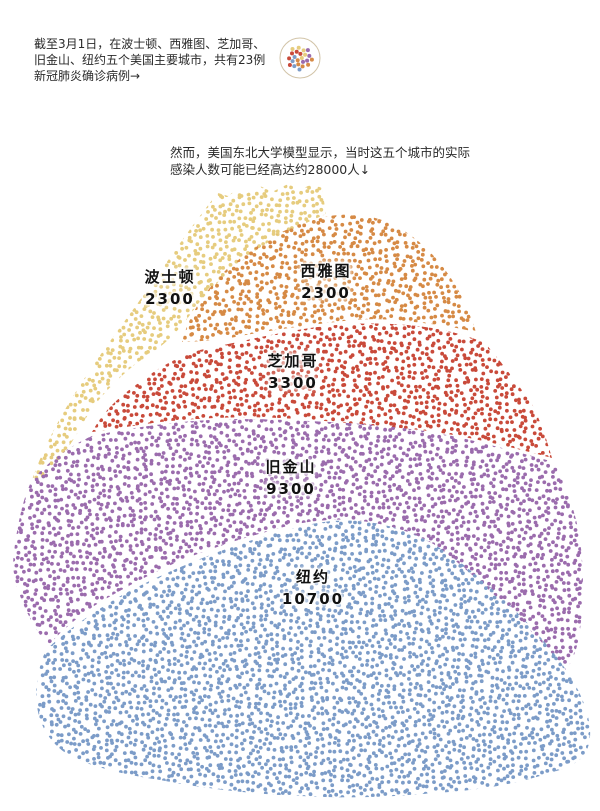 The image size is (600, 811). What do you see at coordinates (293, 383) in the screenshot?
I see `chicago-value: 3300` at bounding box center [293, 383].